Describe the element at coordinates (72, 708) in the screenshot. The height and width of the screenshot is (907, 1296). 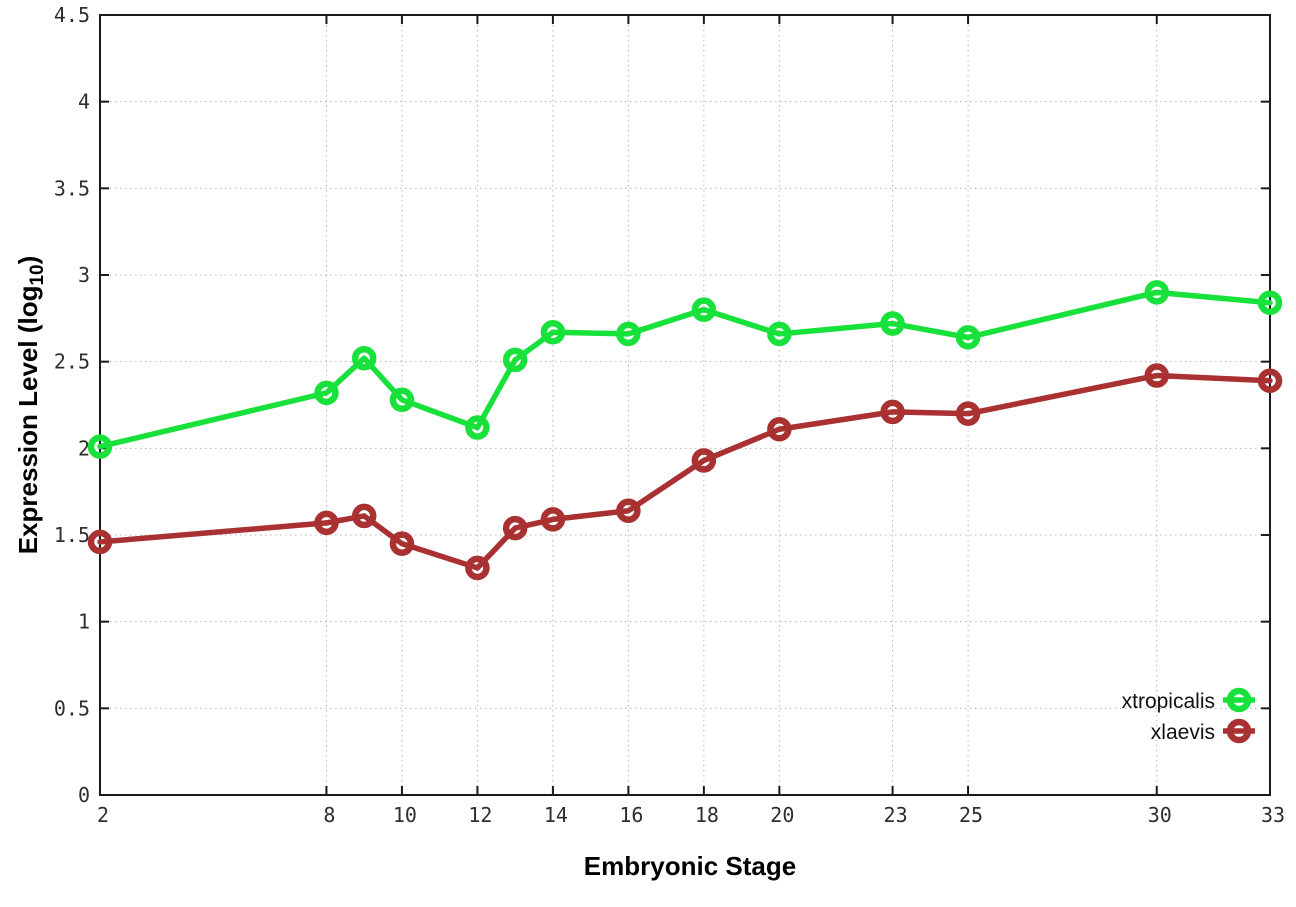
I see `y-tick-label: 0.5` at that location.